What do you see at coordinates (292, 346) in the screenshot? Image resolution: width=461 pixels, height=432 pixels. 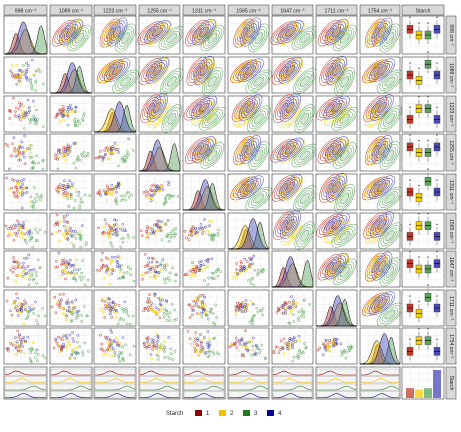 I see `panel-r9-c7` at bounding box center [292, 346].